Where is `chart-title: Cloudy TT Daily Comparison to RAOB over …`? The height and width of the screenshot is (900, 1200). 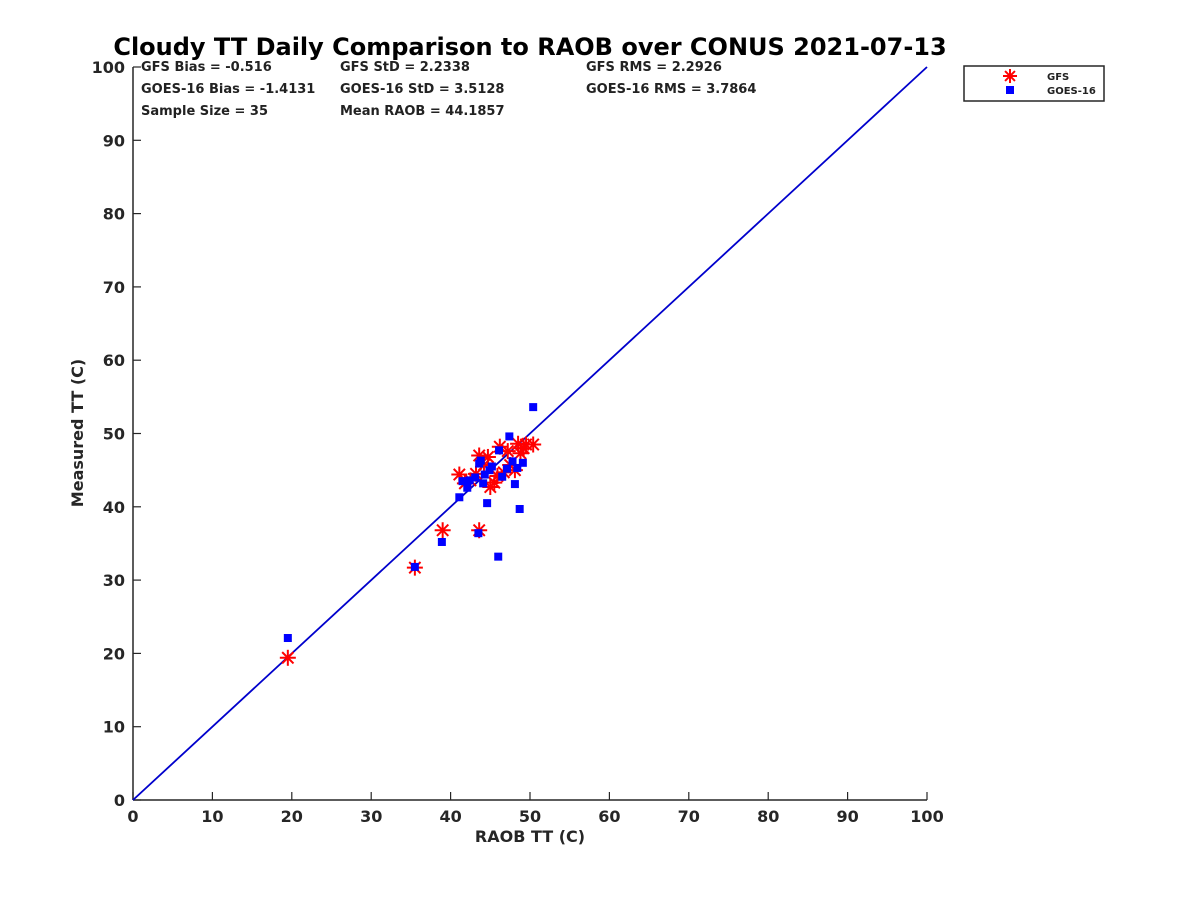 chart-title: Cloudy TT Daily Comparison to RAOB over … is located at coordinates (529, 47).